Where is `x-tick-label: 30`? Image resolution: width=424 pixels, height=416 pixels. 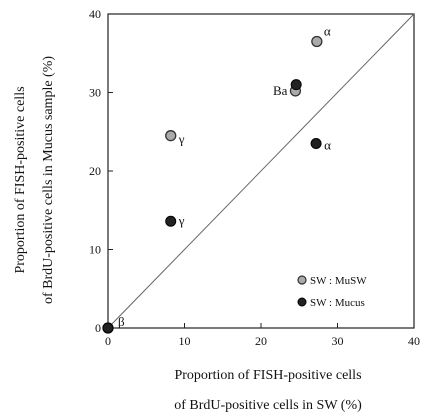
x-tick-label: 30 is located at coordinates (338, 341).